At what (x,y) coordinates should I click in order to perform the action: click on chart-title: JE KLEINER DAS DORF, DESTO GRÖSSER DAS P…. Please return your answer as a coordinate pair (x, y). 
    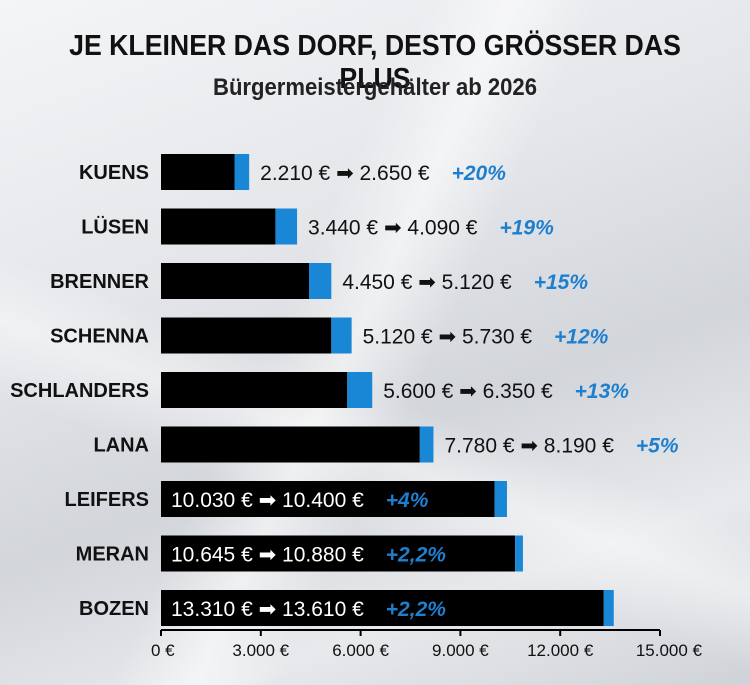
    Looking at the image, I should click on (375, 62).